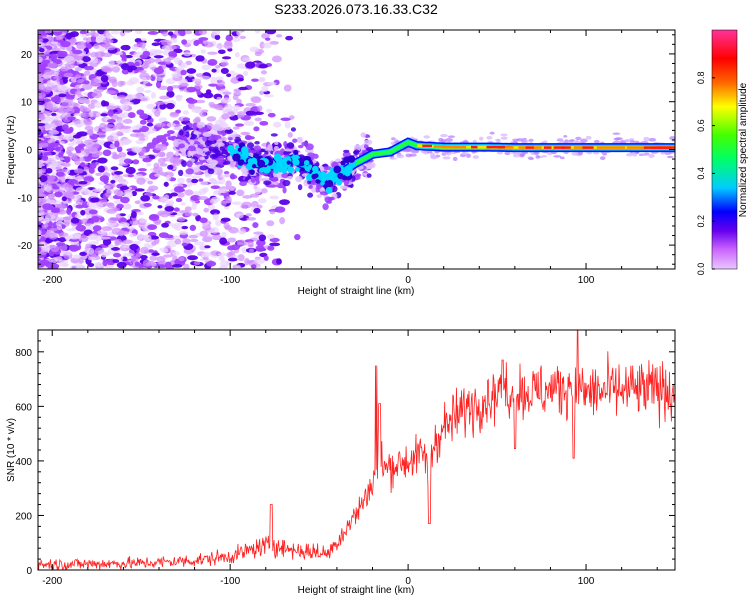 The height and width of the screenshot is (600, 750). What do you see at coordinates (701, 269) in the screenshot?
I see `colorbar-tick-label: 0.0` at bounding box center [701, 269].